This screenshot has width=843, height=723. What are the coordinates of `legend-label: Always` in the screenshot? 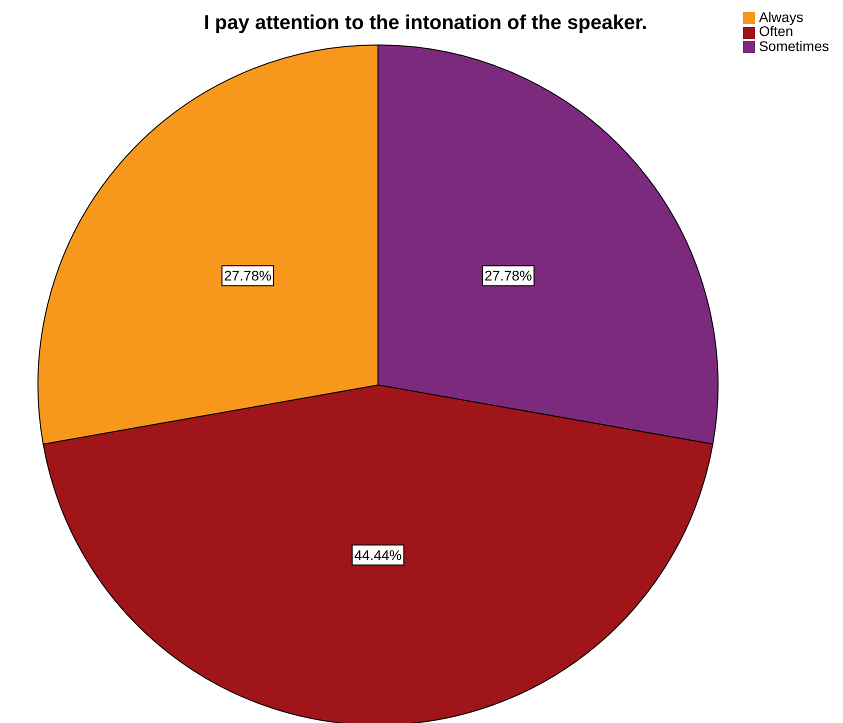 It's located at (781, 17).